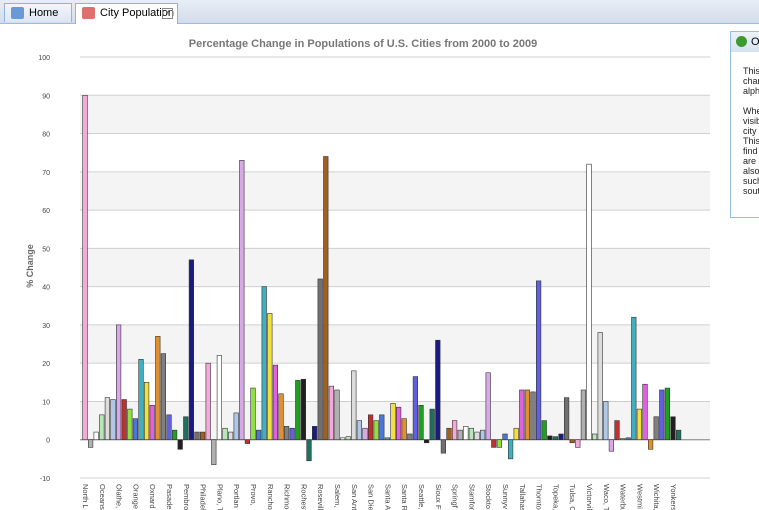 The height and width of the screenshot is (510, 759). Describe the element at coordinates (48, 441) in the screenshot. I see `y-tick-label: 0` at that location.